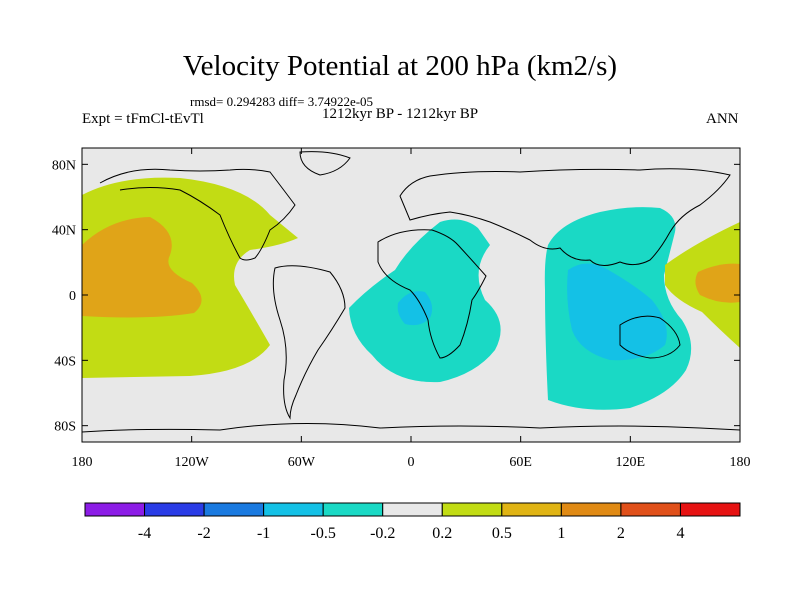 This screenshot has width=800, height=600. Describe the element at coordinates (203, 533) in the screenshot. I see `colorbar-label: -2` at that location.